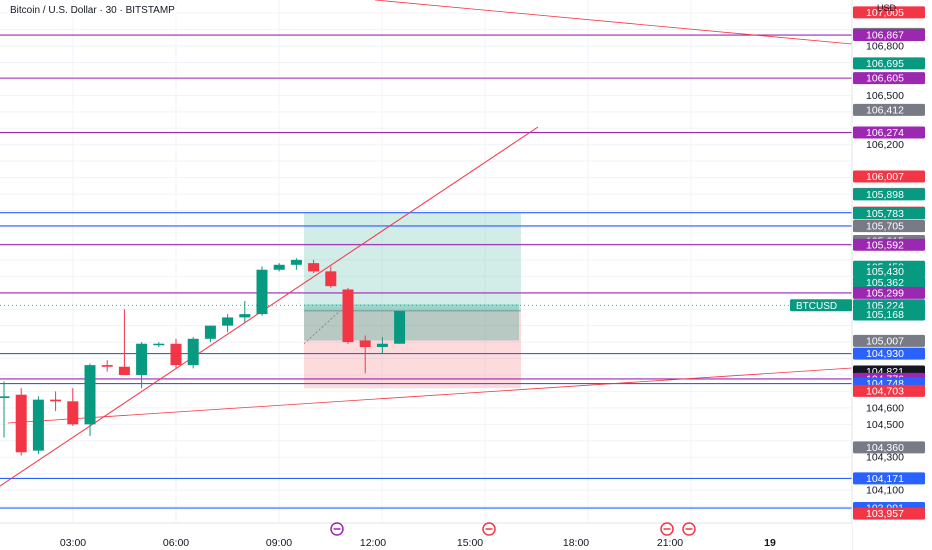 The width and height of the screenshot is (932, 550). What do you see at coordinates (885, 315) in the screenshot?
I see `price-tag-label: 105,168` at bounding box center [885, 315].